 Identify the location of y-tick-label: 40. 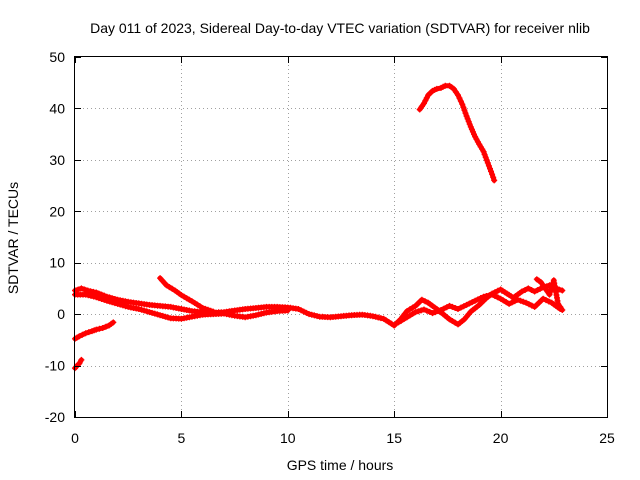
(57, 108).